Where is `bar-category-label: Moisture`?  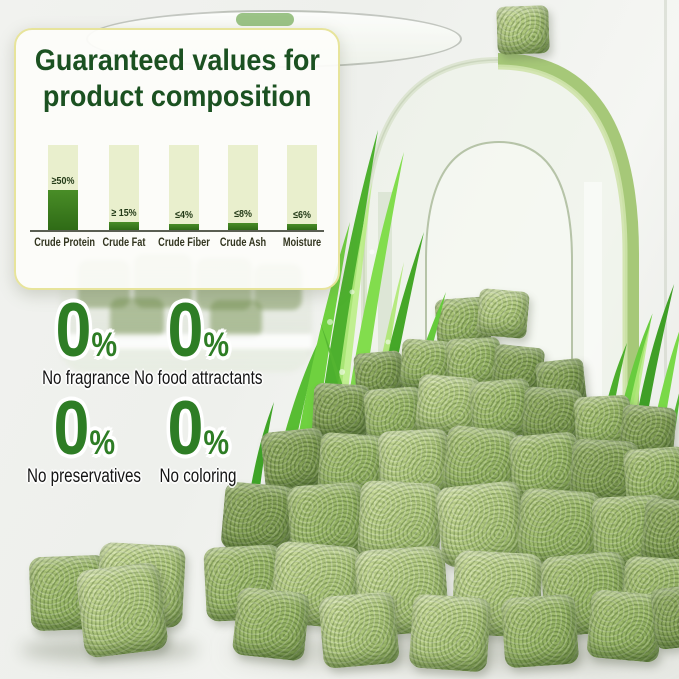
bar-category-label: Moisture is located at coordinates (302, 243).